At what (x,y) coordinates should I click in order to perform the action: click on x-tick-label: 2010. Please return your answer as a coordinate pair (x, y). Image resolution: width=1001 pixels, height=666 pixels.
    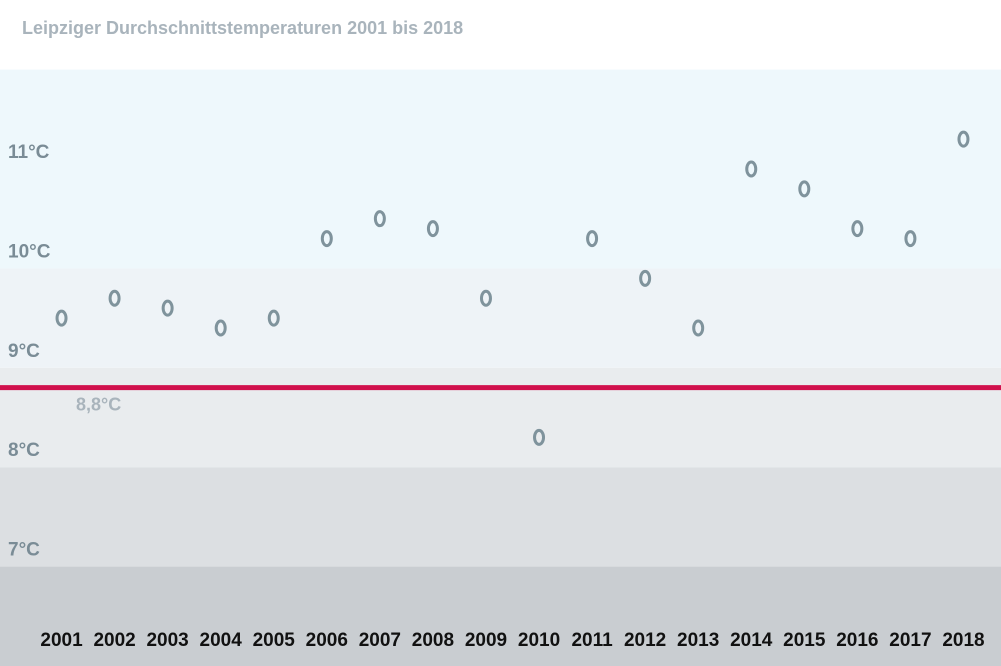
    Looking at the image, I should click on (539, 640).